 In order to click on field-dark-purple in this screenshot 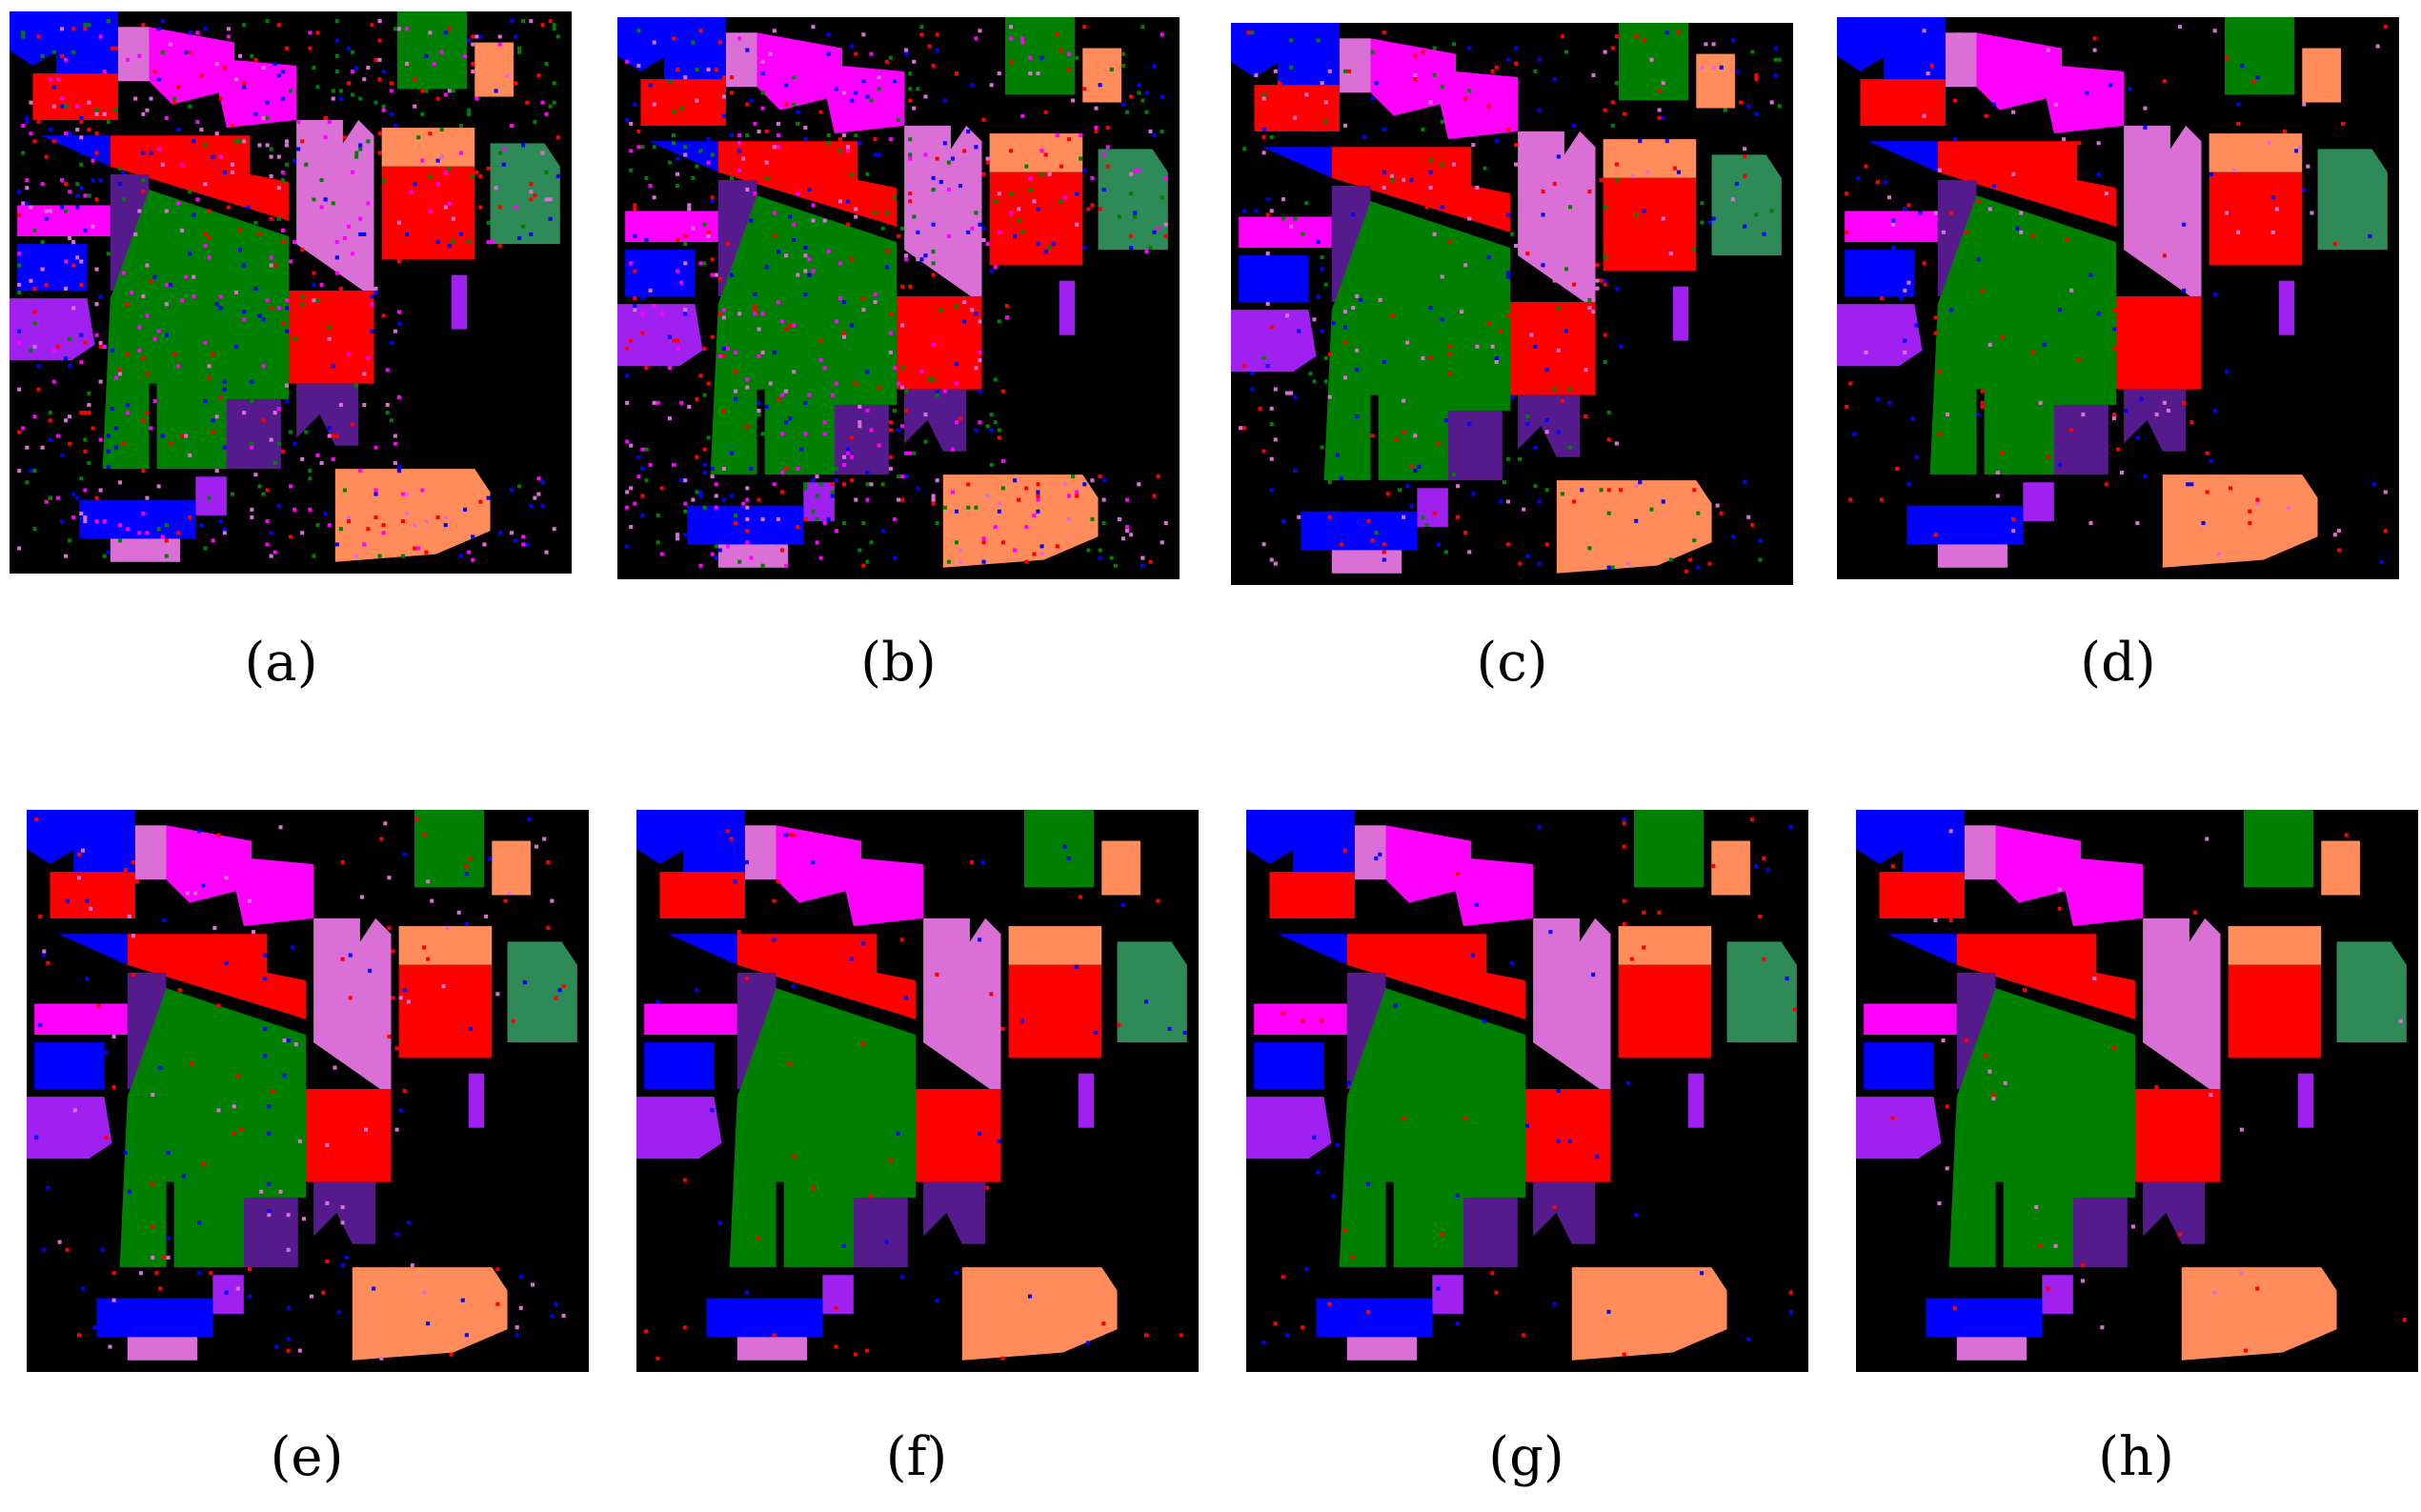, I will do `click(271, 1232)`.